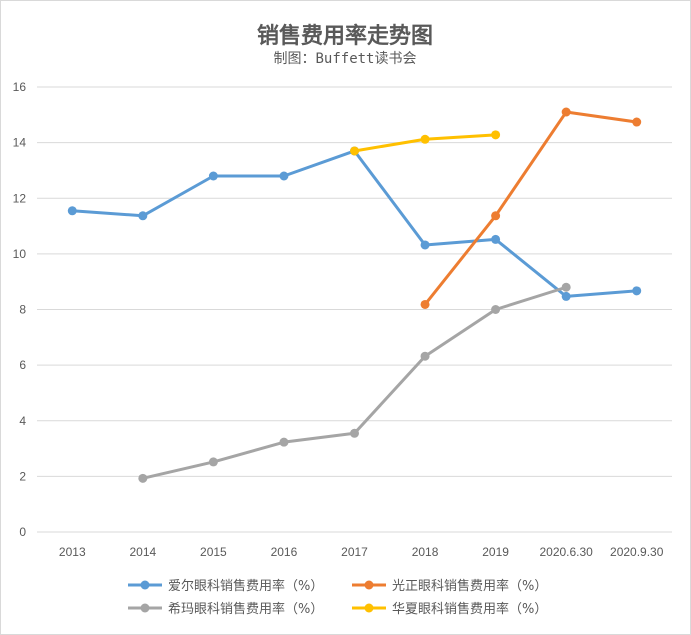  What do you see at coordinates (637, 552) in the screenshot?
I see `x-tick-label: 2020.9.30` at bounding box center [637, 552].